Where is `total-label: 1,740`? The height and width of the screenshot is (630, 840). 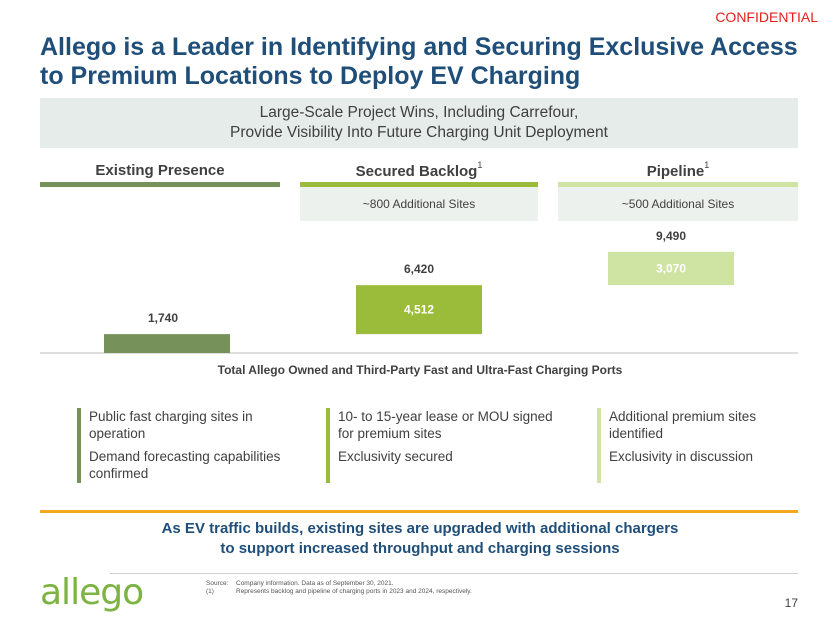
total-label: 1,740 is located at coordinates (163, 318).